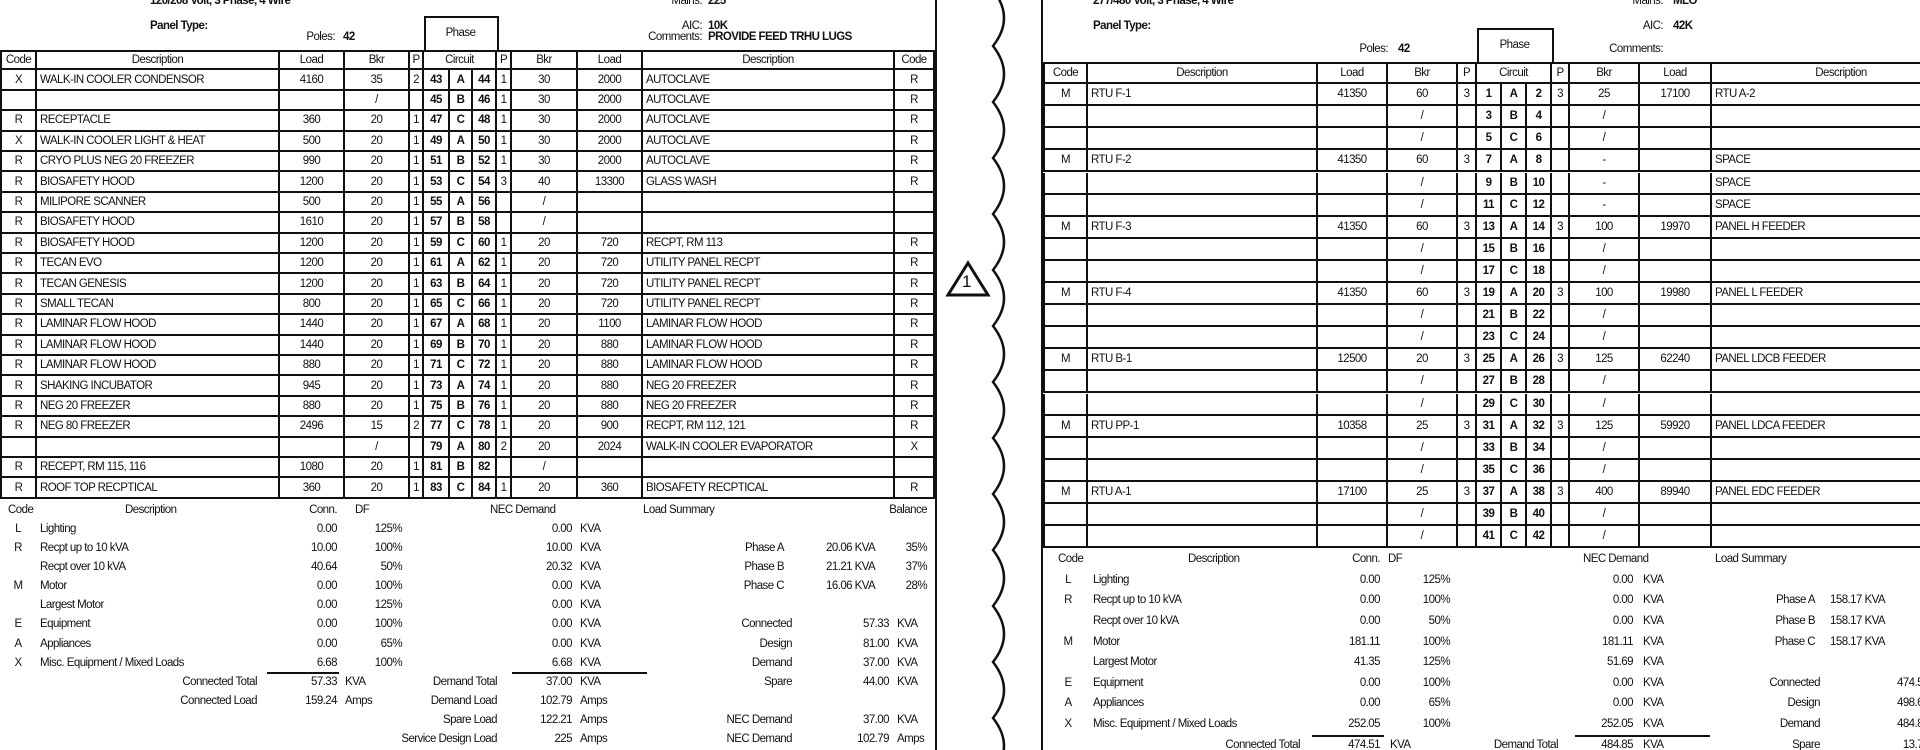 This screenshot has width=1920, height=750. Describe the element at coordinates (769, 366) in the screenshot. I see `cell-description-2: LAMINAR FLOW HOOD` at that location.